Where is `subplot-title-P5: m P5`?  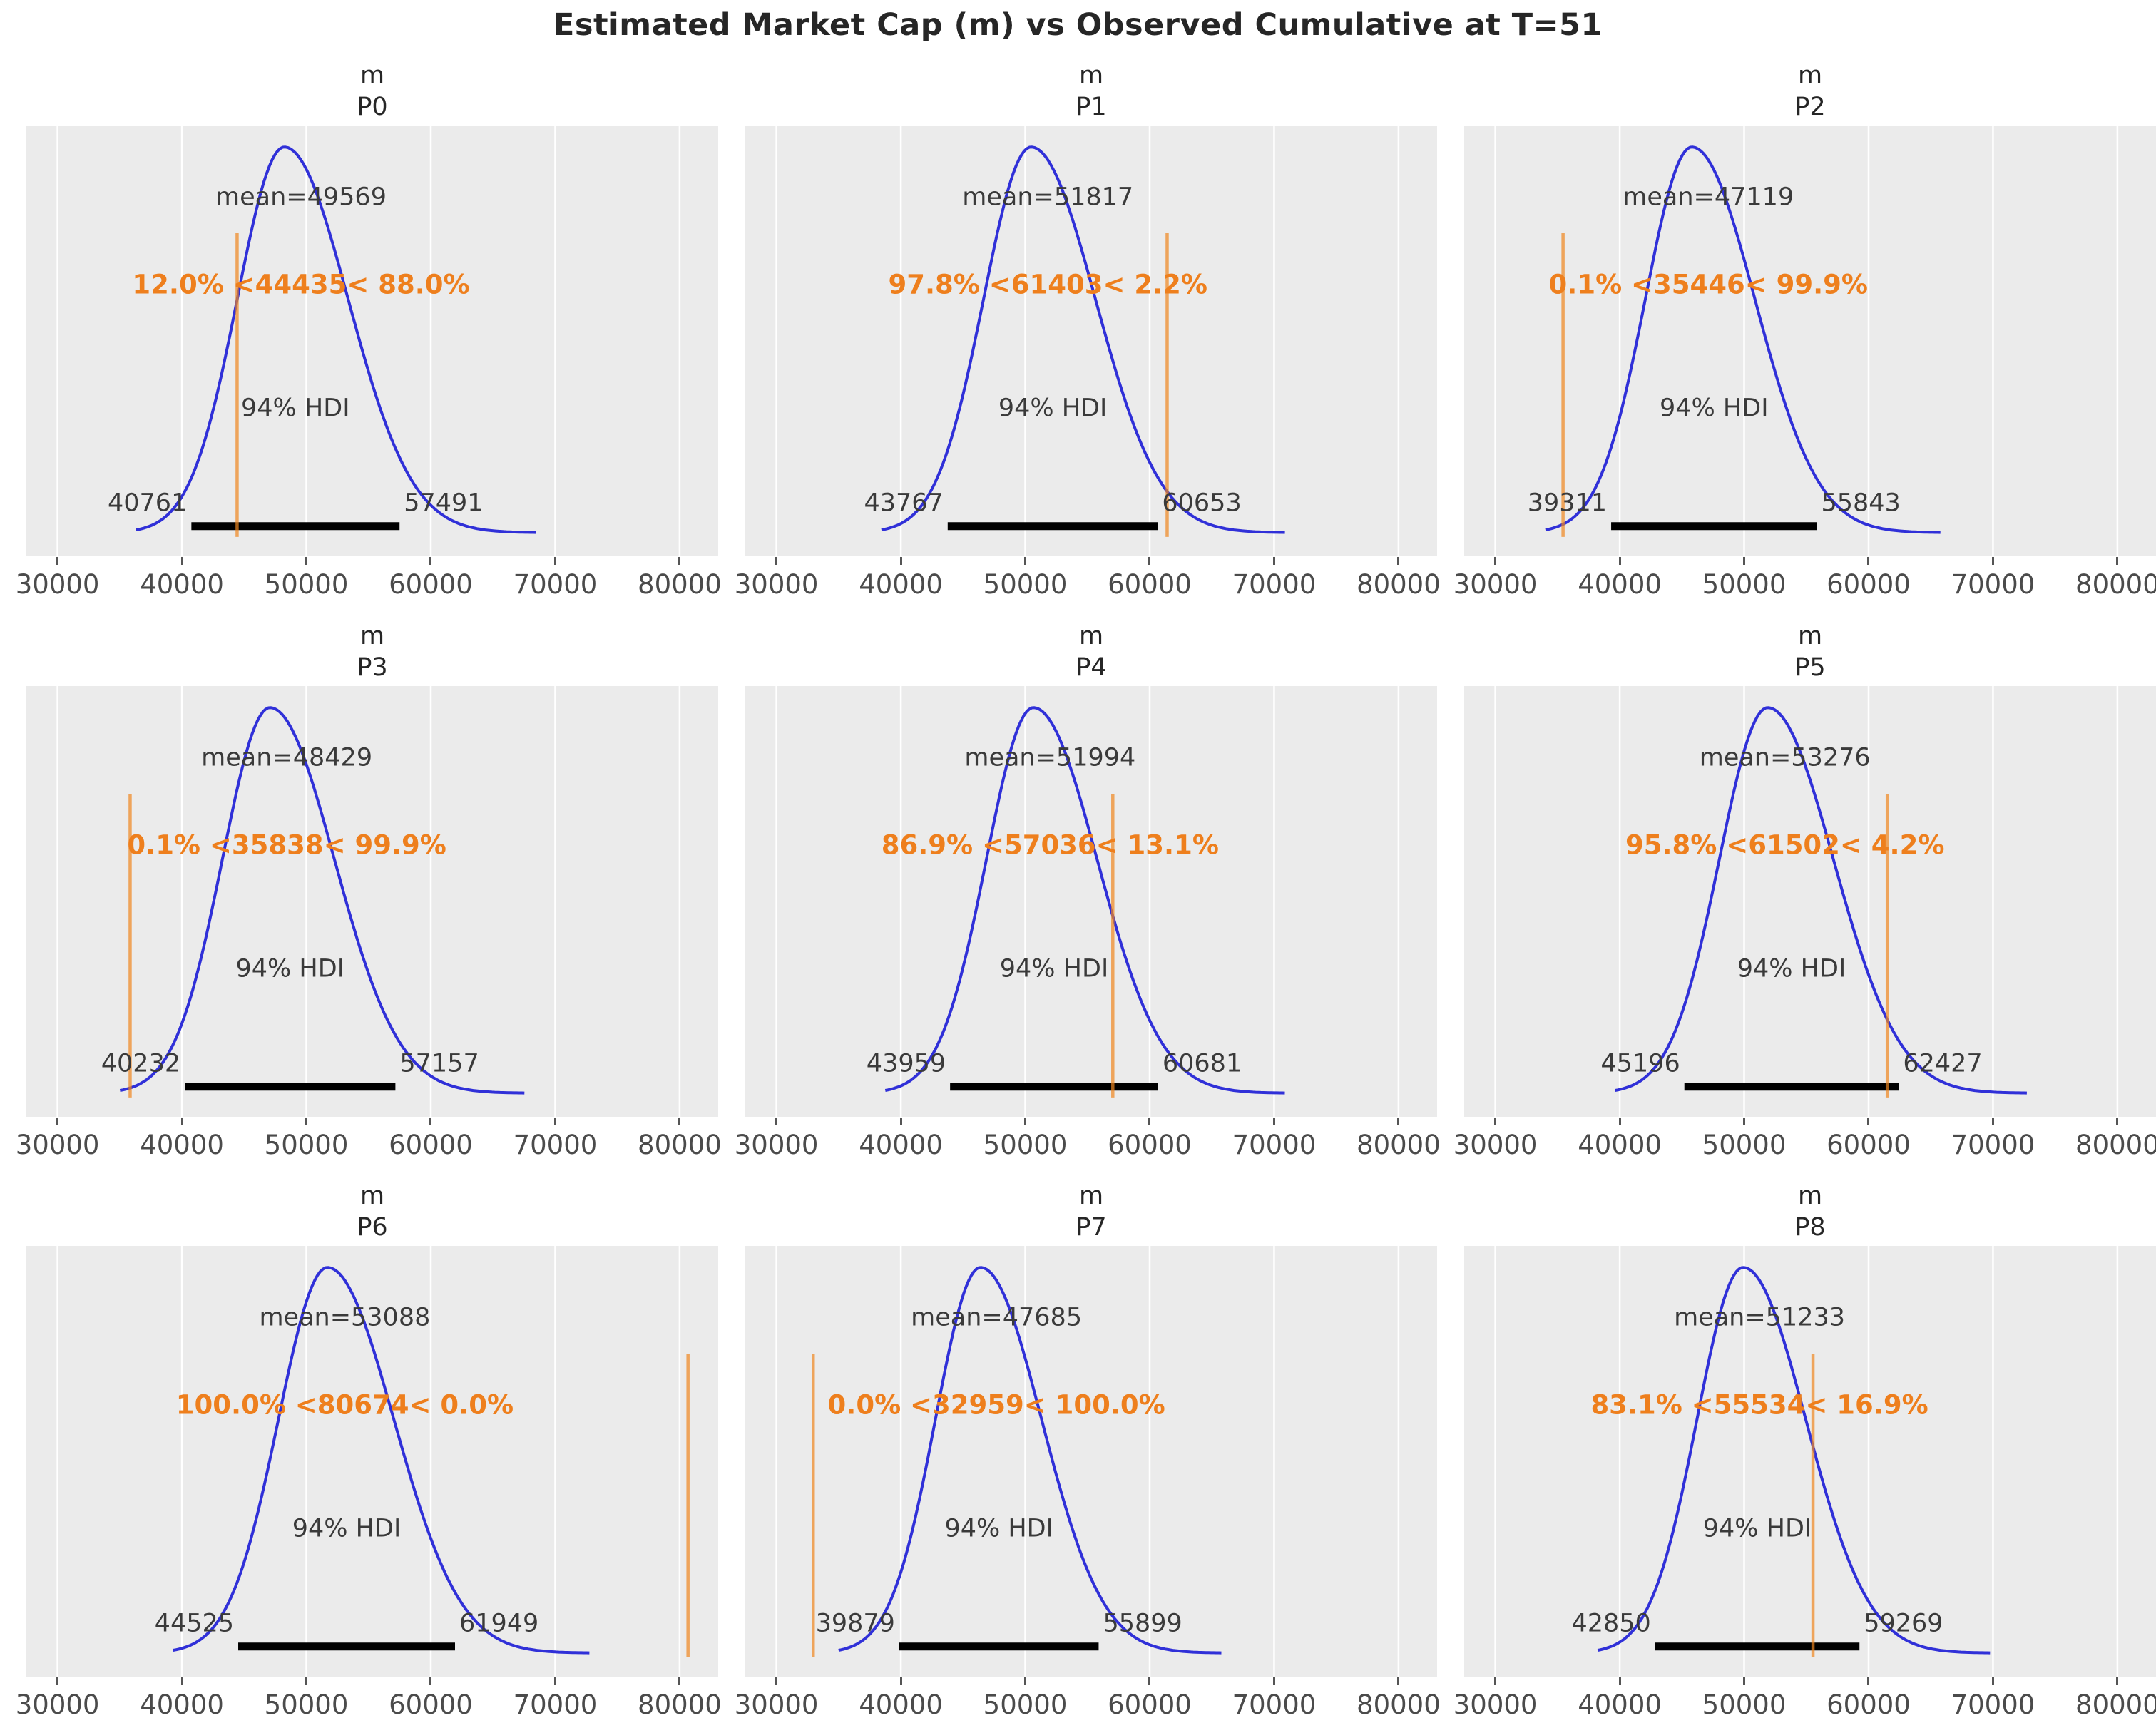 subplot-title-P5: m P5 is located at coordinates (1810, 651).